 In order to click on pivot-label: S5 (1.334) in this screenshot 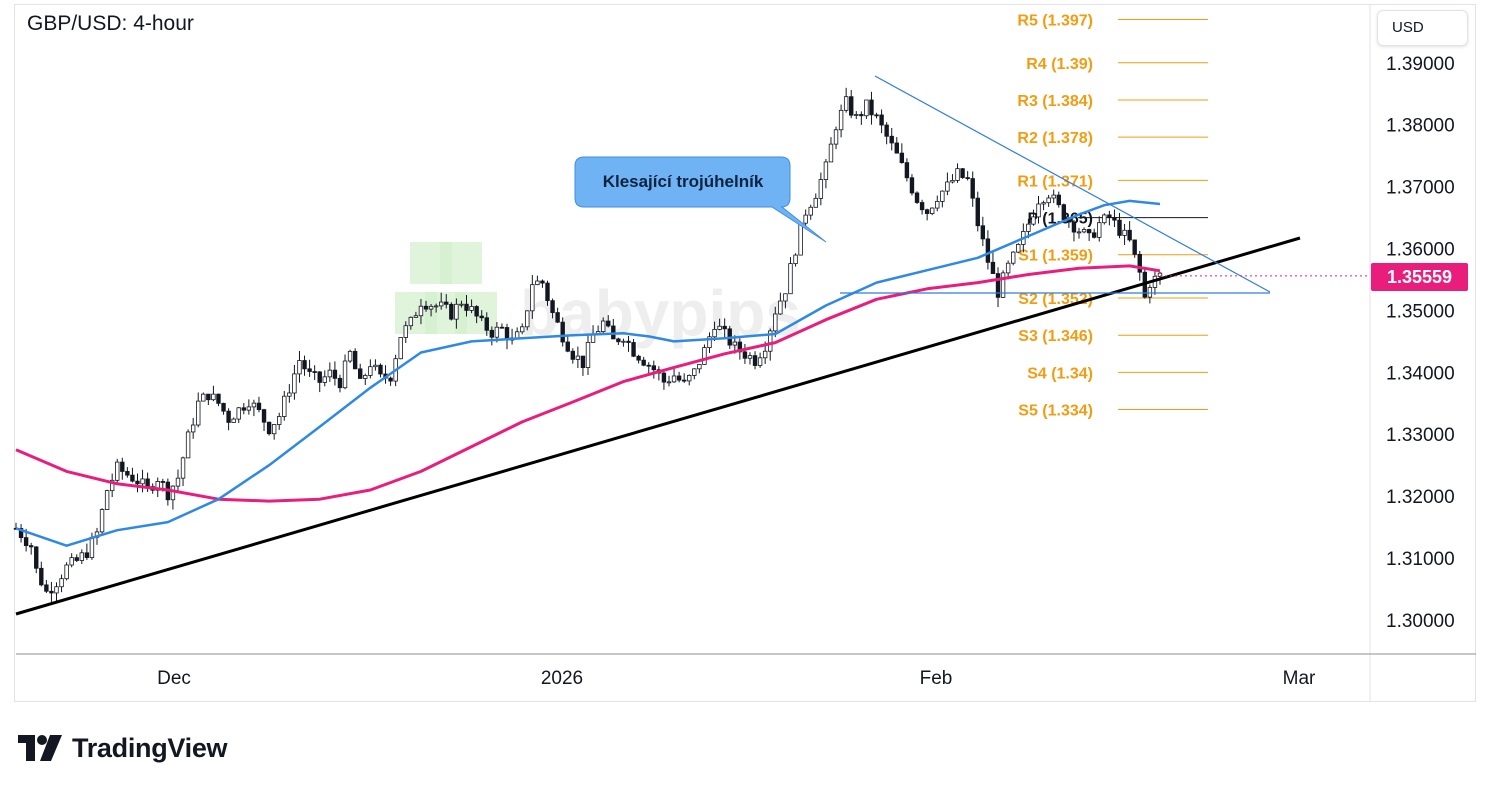, I will do `click(1055, 410)`.